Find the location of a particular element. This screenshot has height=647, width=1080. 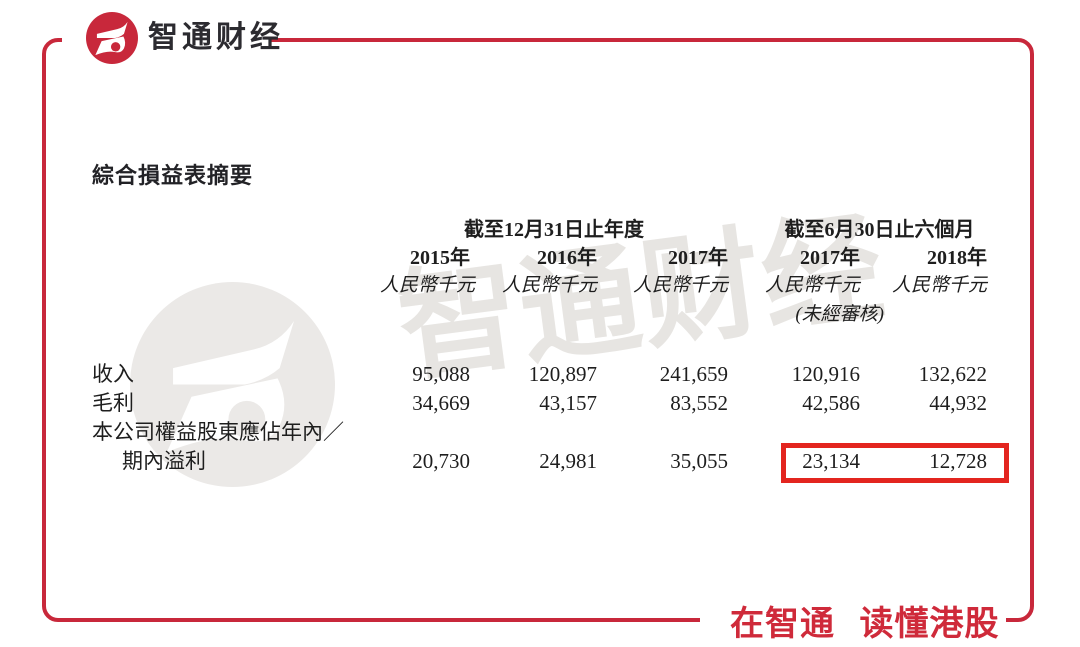

col-header-2016: 2016年 is located at coordinates (567, 258).